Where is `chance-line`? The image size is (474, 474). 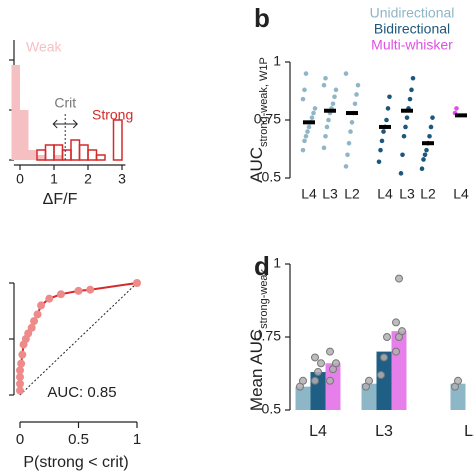
chance-line is located at coordinates (78, 339).